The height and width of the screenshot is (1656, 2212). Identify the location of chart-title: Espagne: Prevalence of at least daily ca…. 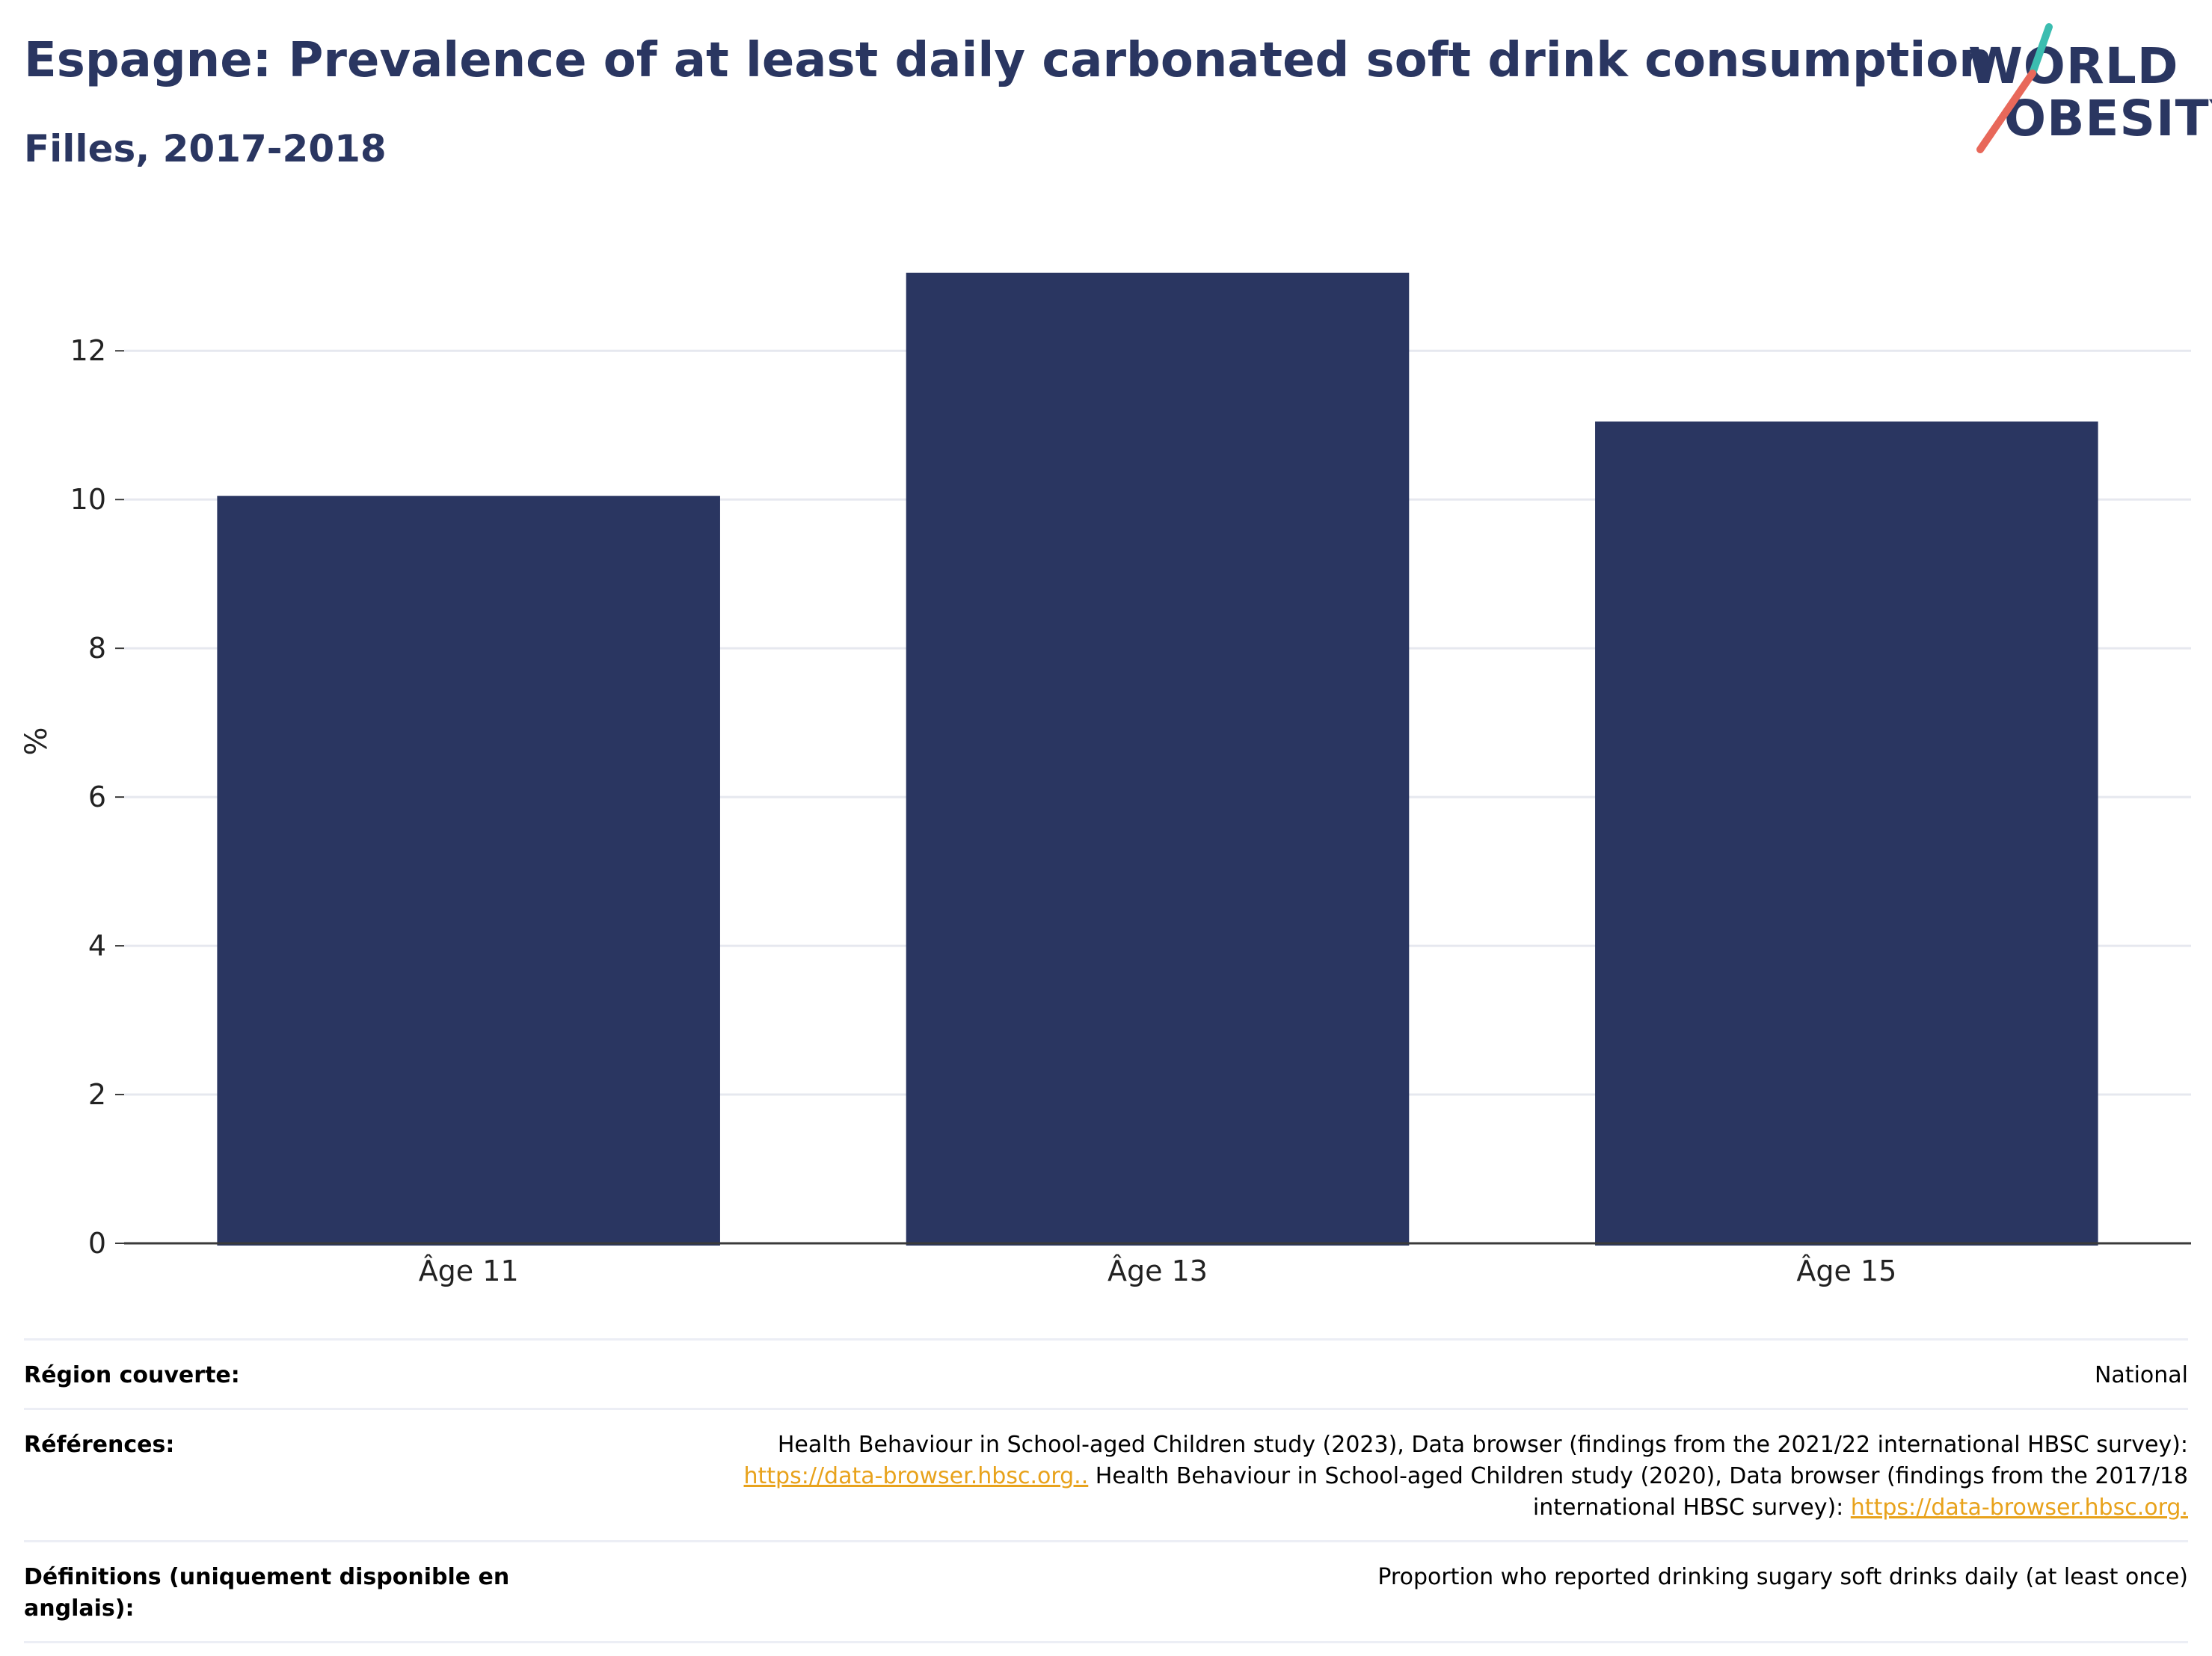
(1008, 60).